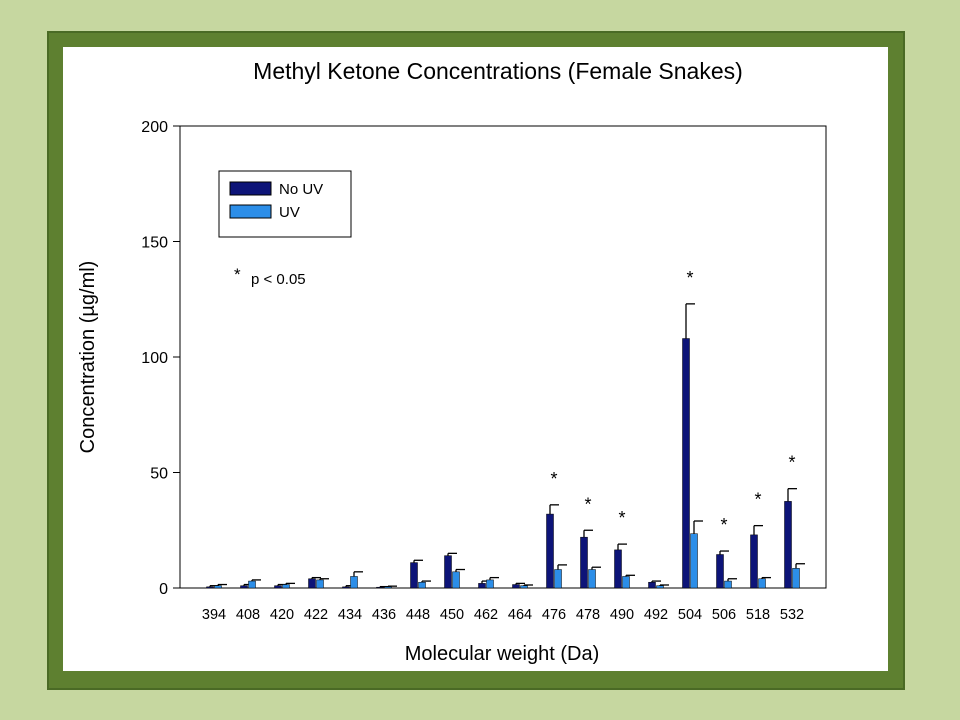 The width and height of the screenshot is (960, 720). Describe the element at coordinates (553, 479) in the screenshot. I see `significance-star-476: *` at that location.